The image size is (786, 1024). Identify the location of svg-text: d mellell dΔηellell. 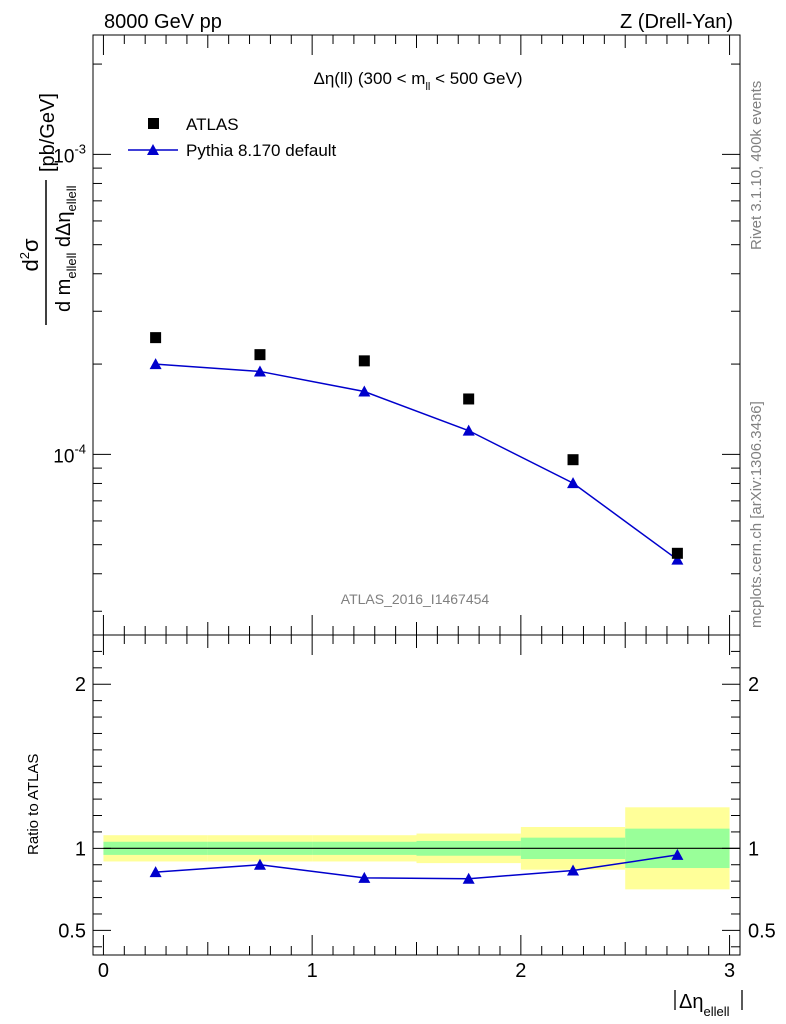
(66, 248).